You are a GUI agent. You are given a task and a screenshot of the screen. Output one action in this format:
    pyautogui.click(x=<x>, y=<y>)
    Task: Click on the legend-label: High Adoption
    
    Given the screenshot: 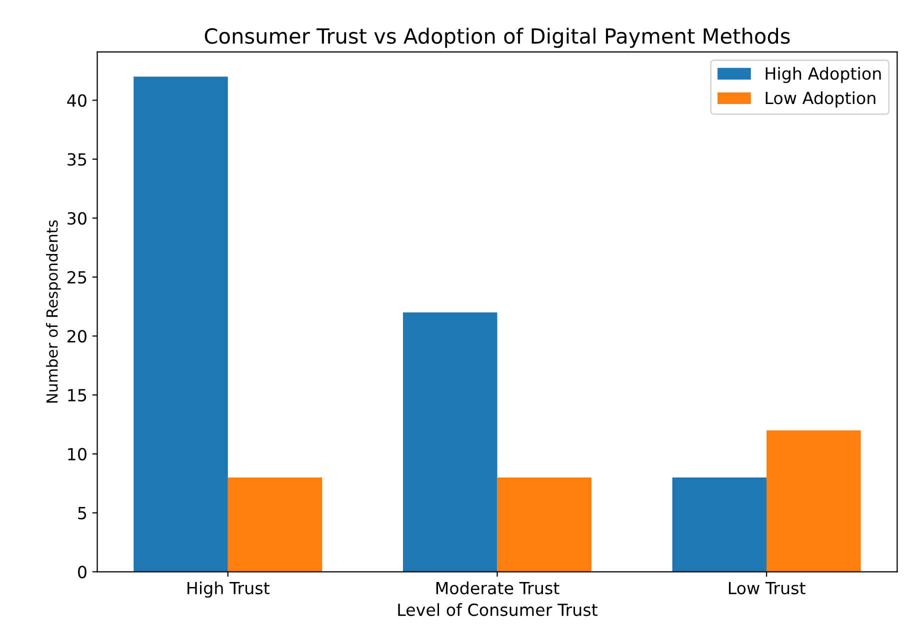 What is the action you would take?
    pyautogui.click(x=823, y=75)
    